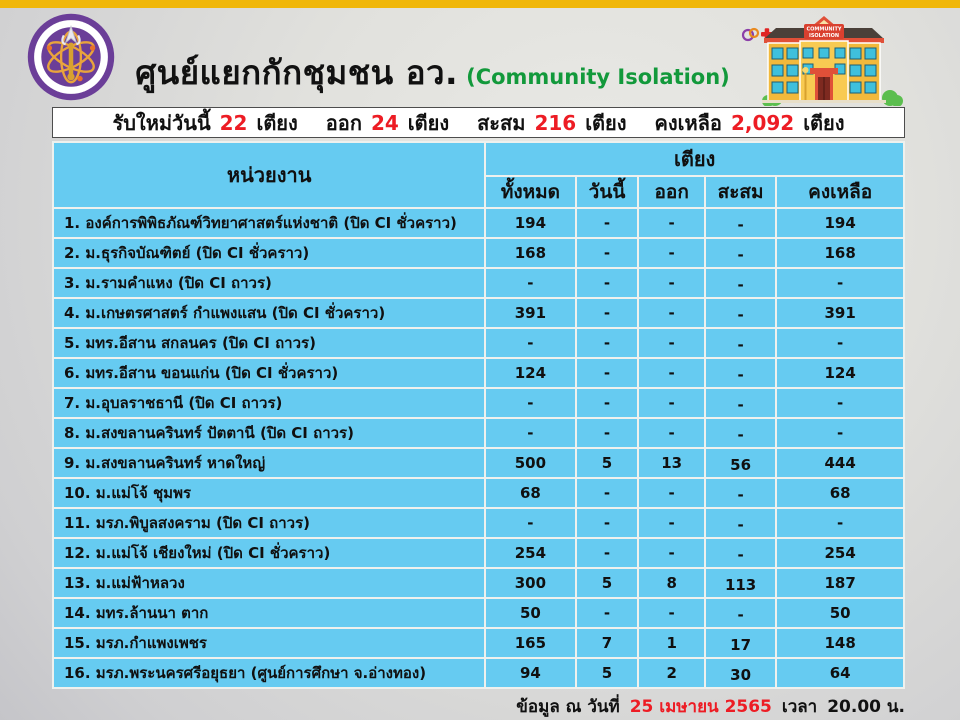 The width and height of the screenshot is (960, 720). I want to click on table-row: 7. ม.อุบลราชธานี (ปิด CI ถาวร) - - - - -, so click(478, 403).